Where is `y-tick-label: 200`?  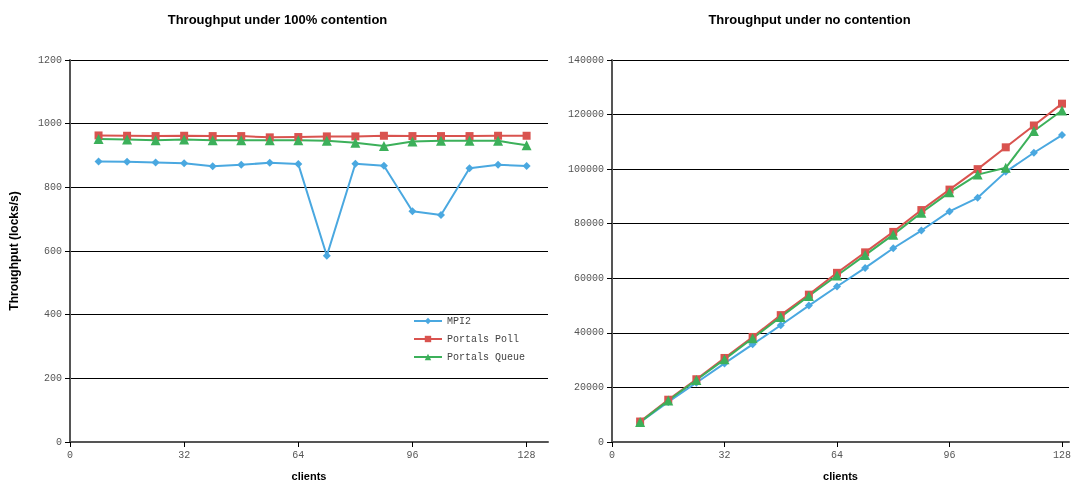 y-tick-label: 200 is located at coordinates (52, 378).